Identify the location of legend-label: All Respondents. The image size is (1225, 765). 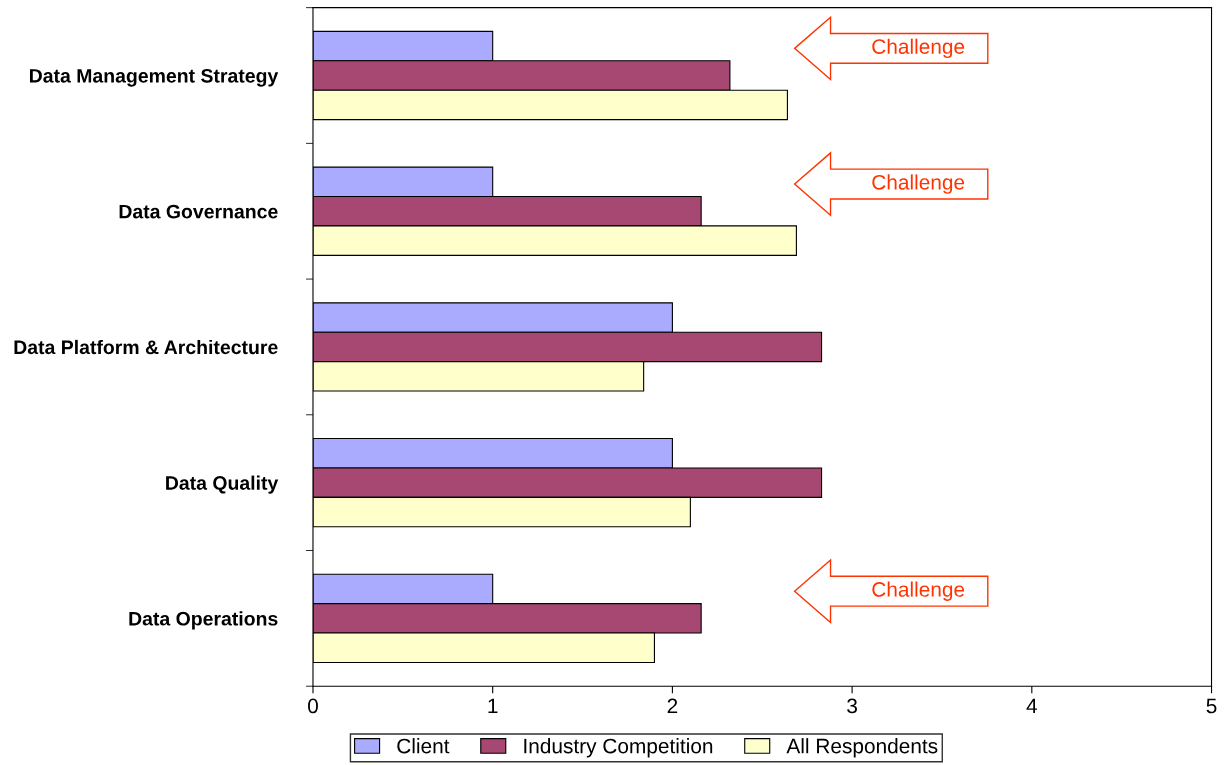
(862, 748).